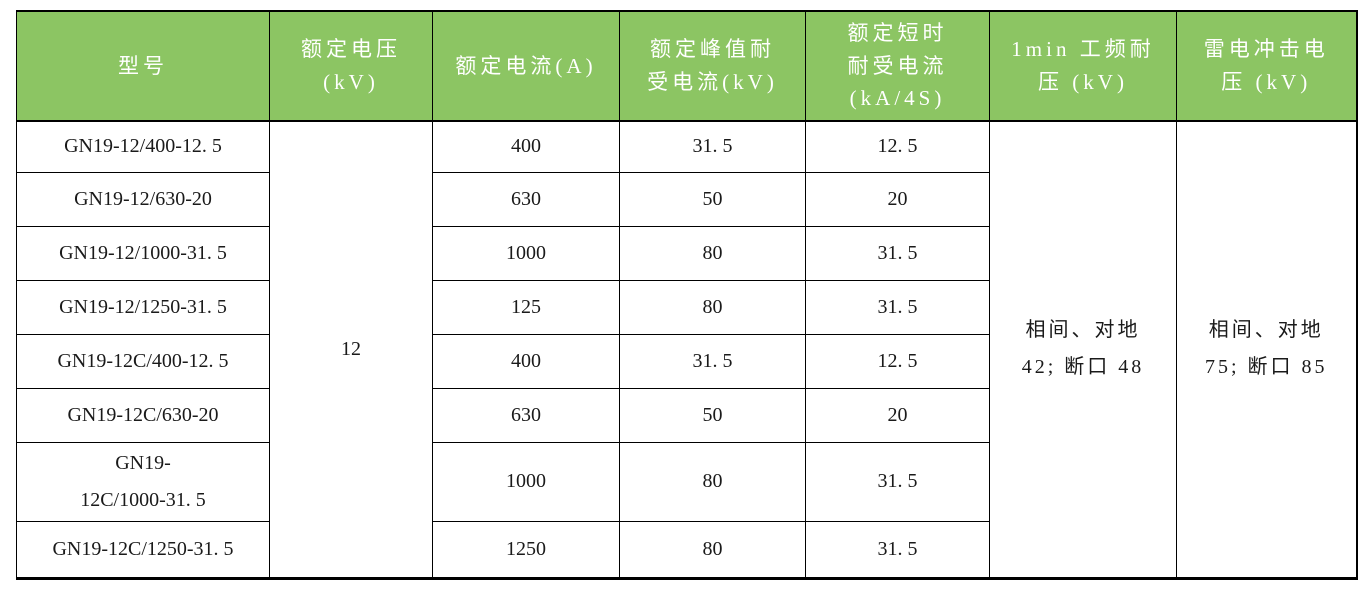 This screenshot has height=590, width=1366. What do you see at coordinates (143, 66) in the screenshot?
I see `column-header-model: 型号` at bounding box center [143, 66].